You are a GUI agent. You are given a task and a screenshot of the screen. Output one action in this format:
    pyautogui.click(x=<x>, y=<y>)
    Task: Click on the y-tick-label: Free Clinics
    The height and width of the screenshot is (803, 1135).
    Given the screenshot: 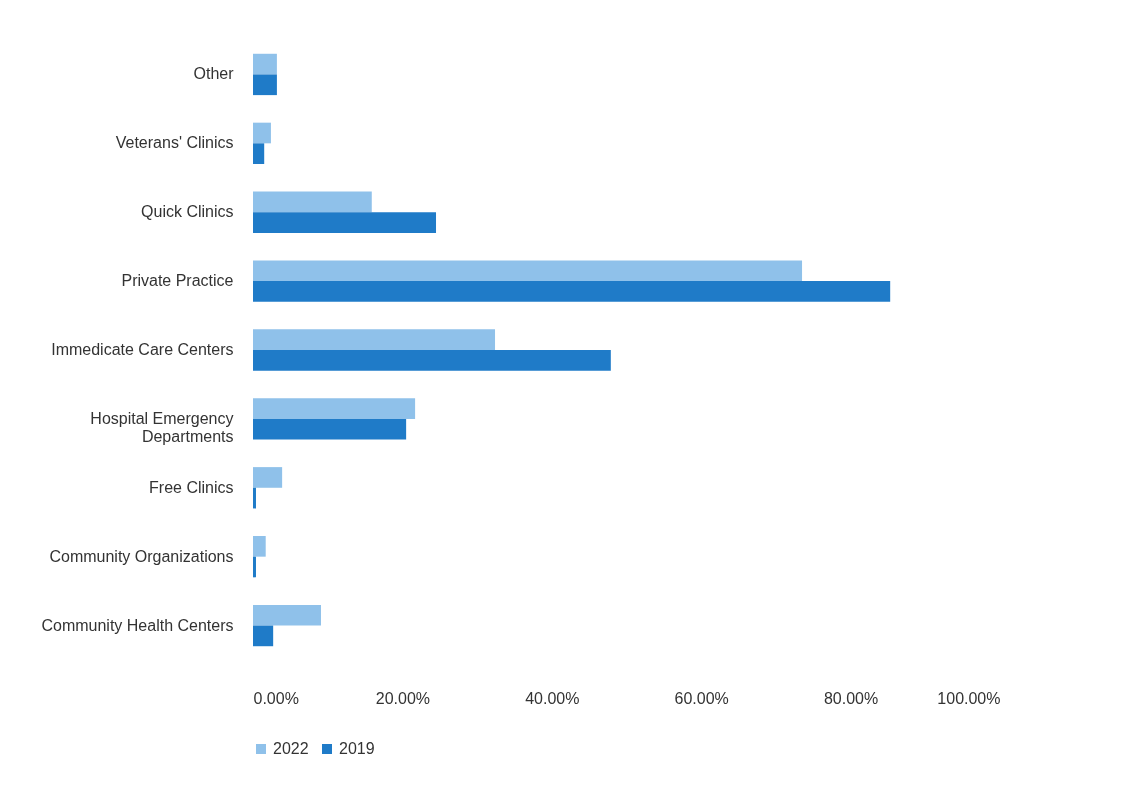 What is the action you would take?
    pyautogui.click(x=191, y=487)
    